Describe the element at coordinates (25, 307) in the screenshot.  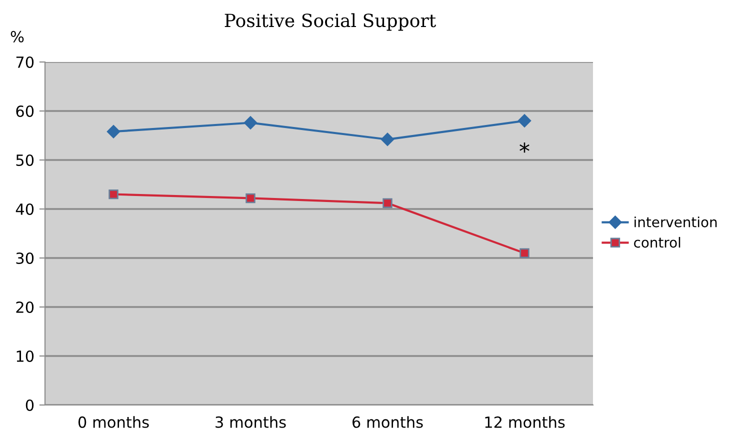
I see `y-tick-label: 20` at that location.